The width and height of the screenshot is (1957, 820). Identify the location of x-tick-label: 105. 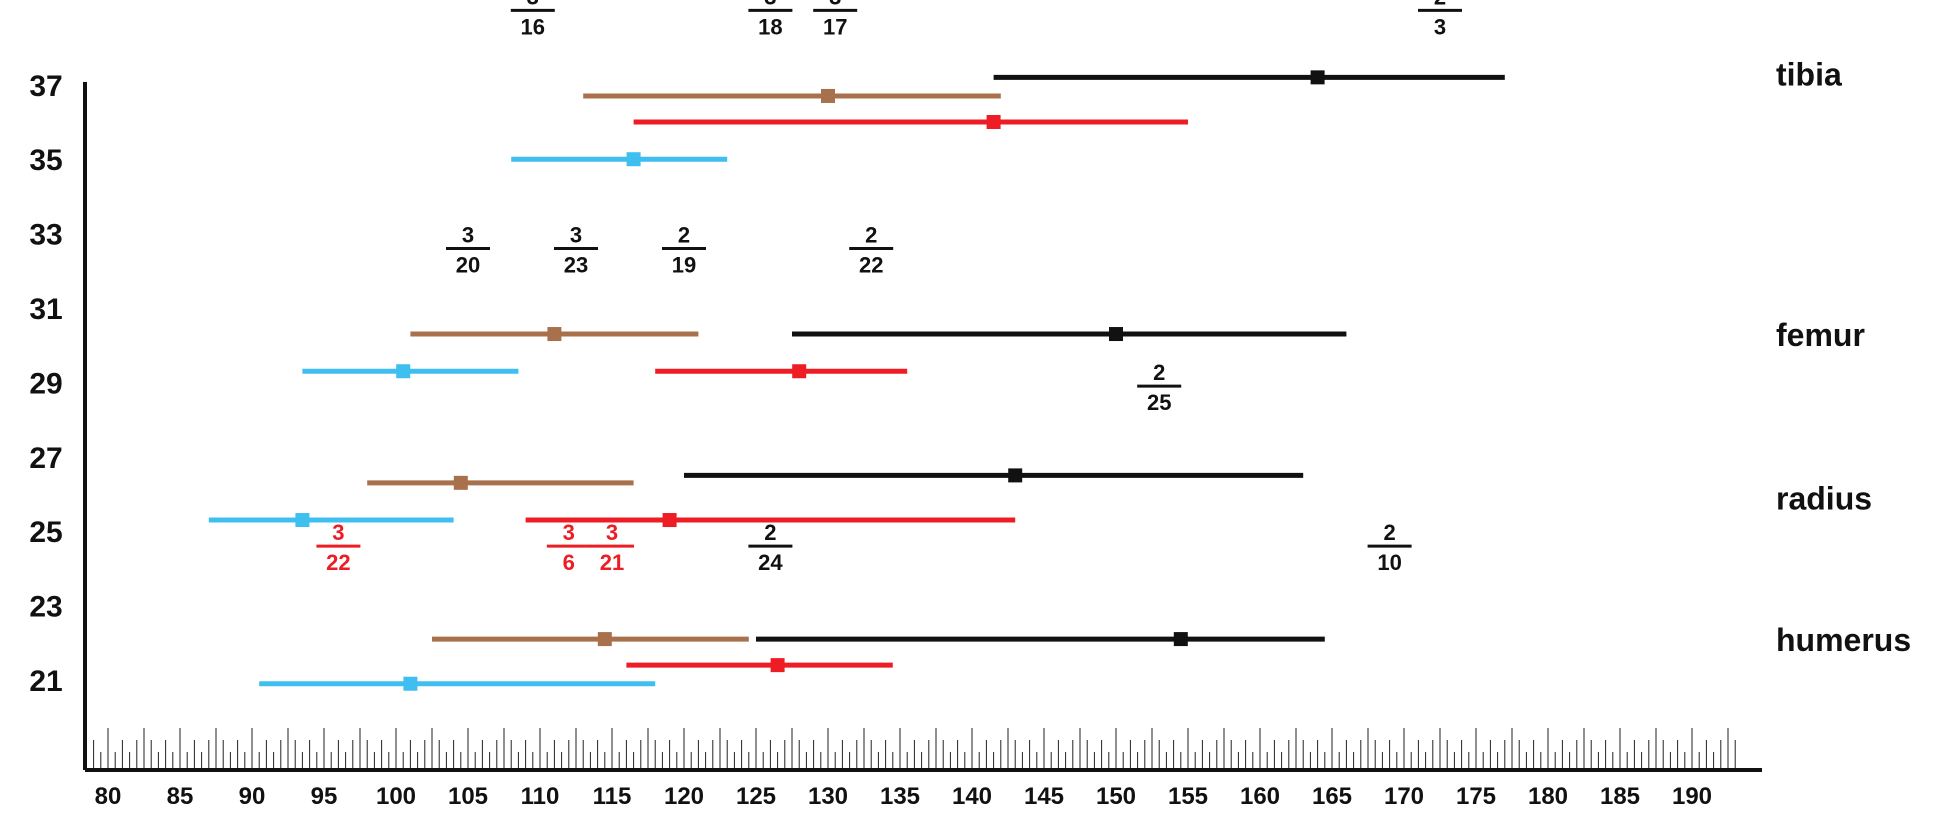
(468, 796).